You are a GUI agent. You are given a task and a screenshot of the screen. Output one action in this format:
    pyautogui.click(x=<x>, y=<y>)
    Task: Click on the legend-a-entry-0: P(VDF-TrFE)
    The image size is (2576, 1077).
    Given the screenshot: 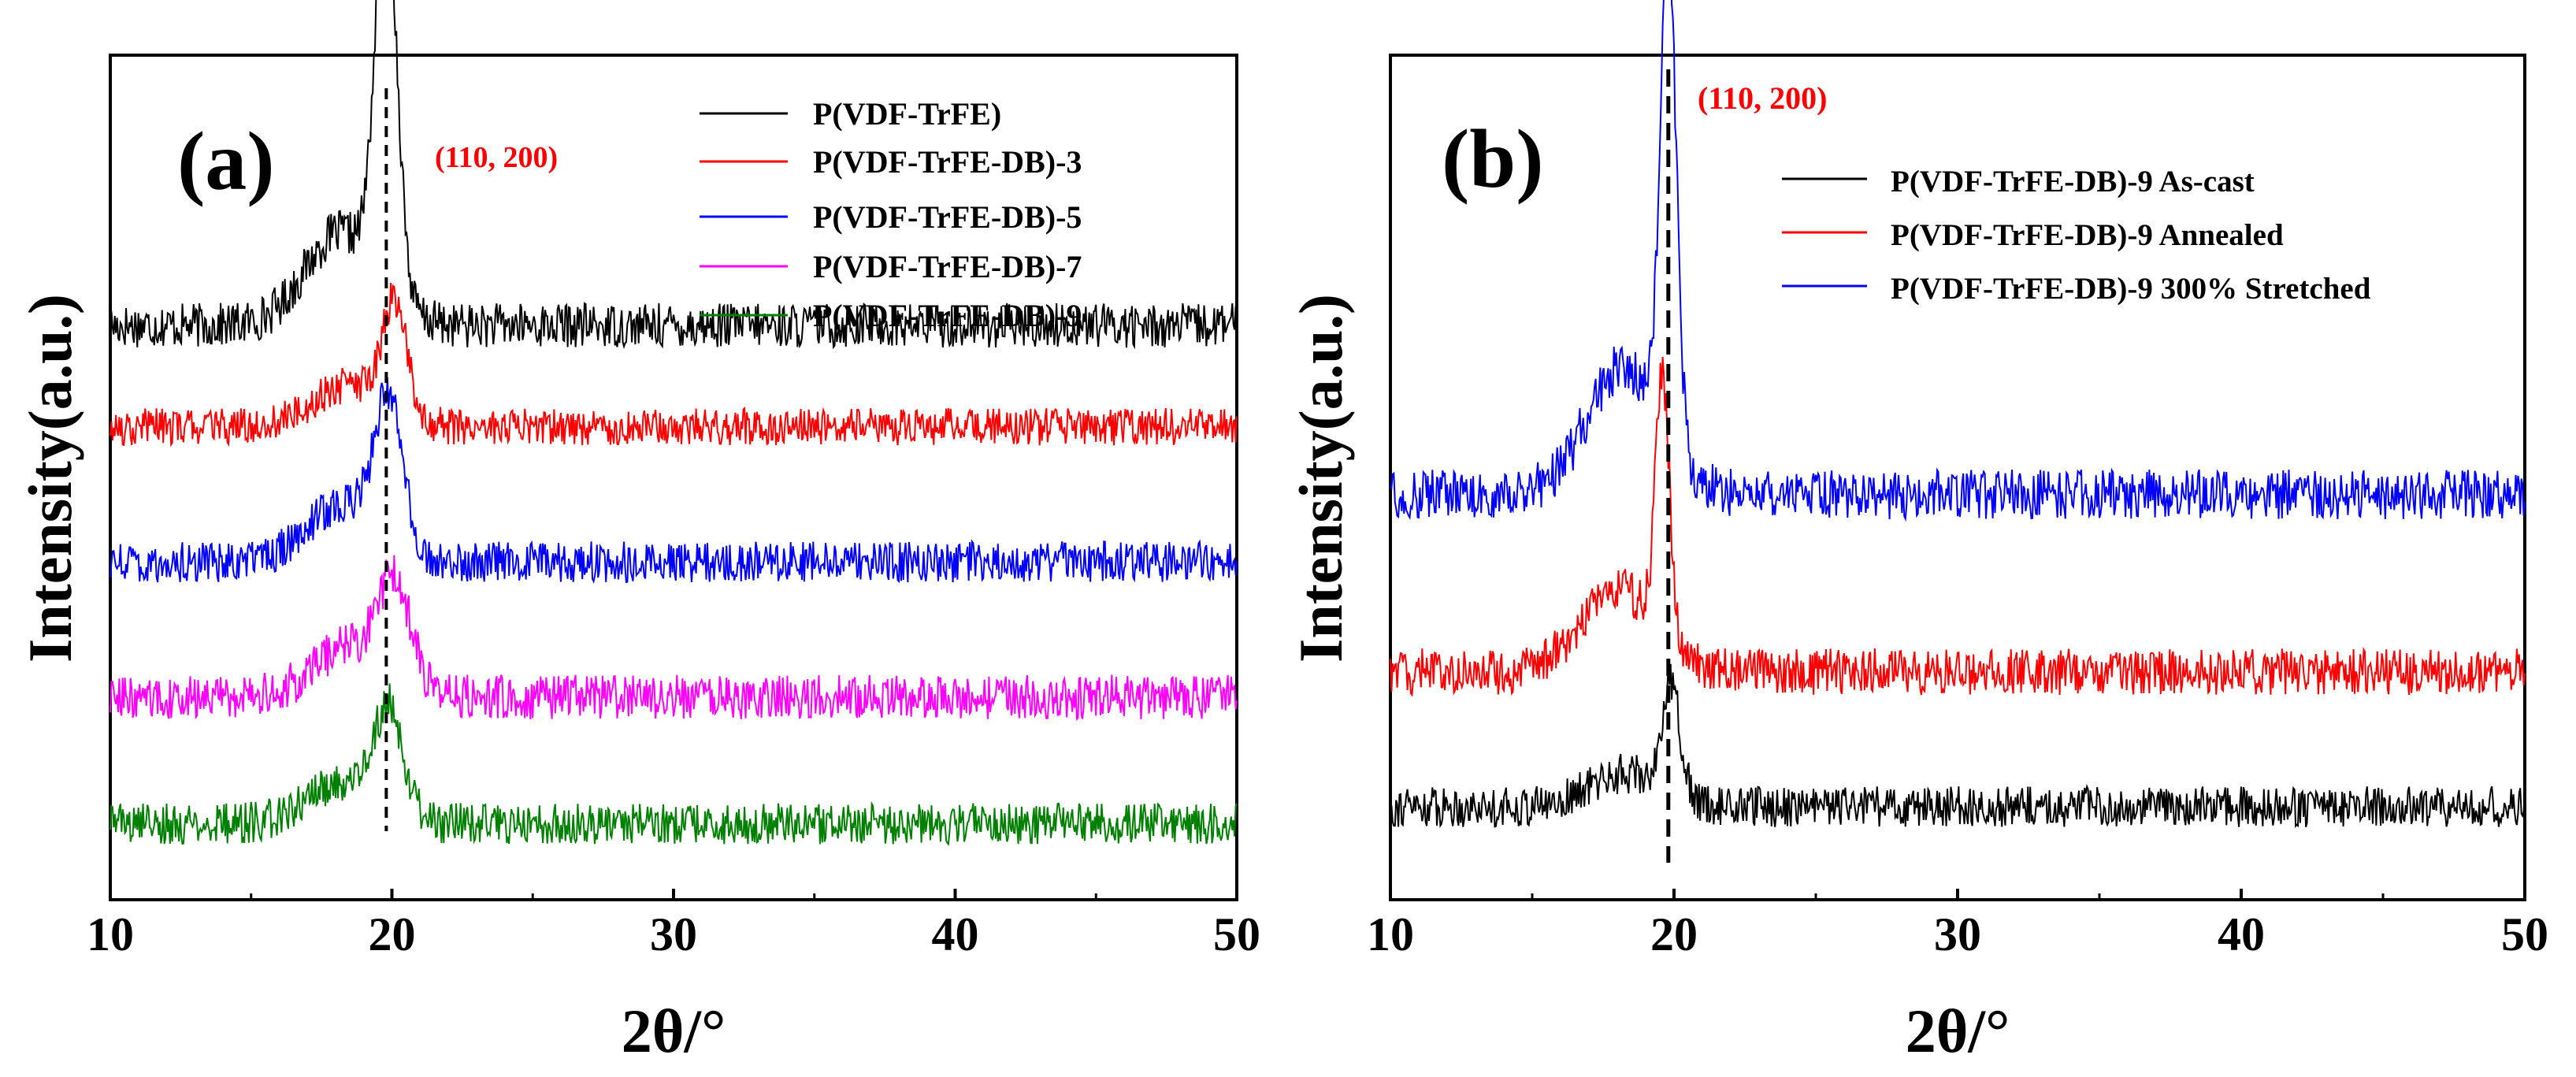 What is the action you would take?
    pyautogui.click(x=907, y=114)
    